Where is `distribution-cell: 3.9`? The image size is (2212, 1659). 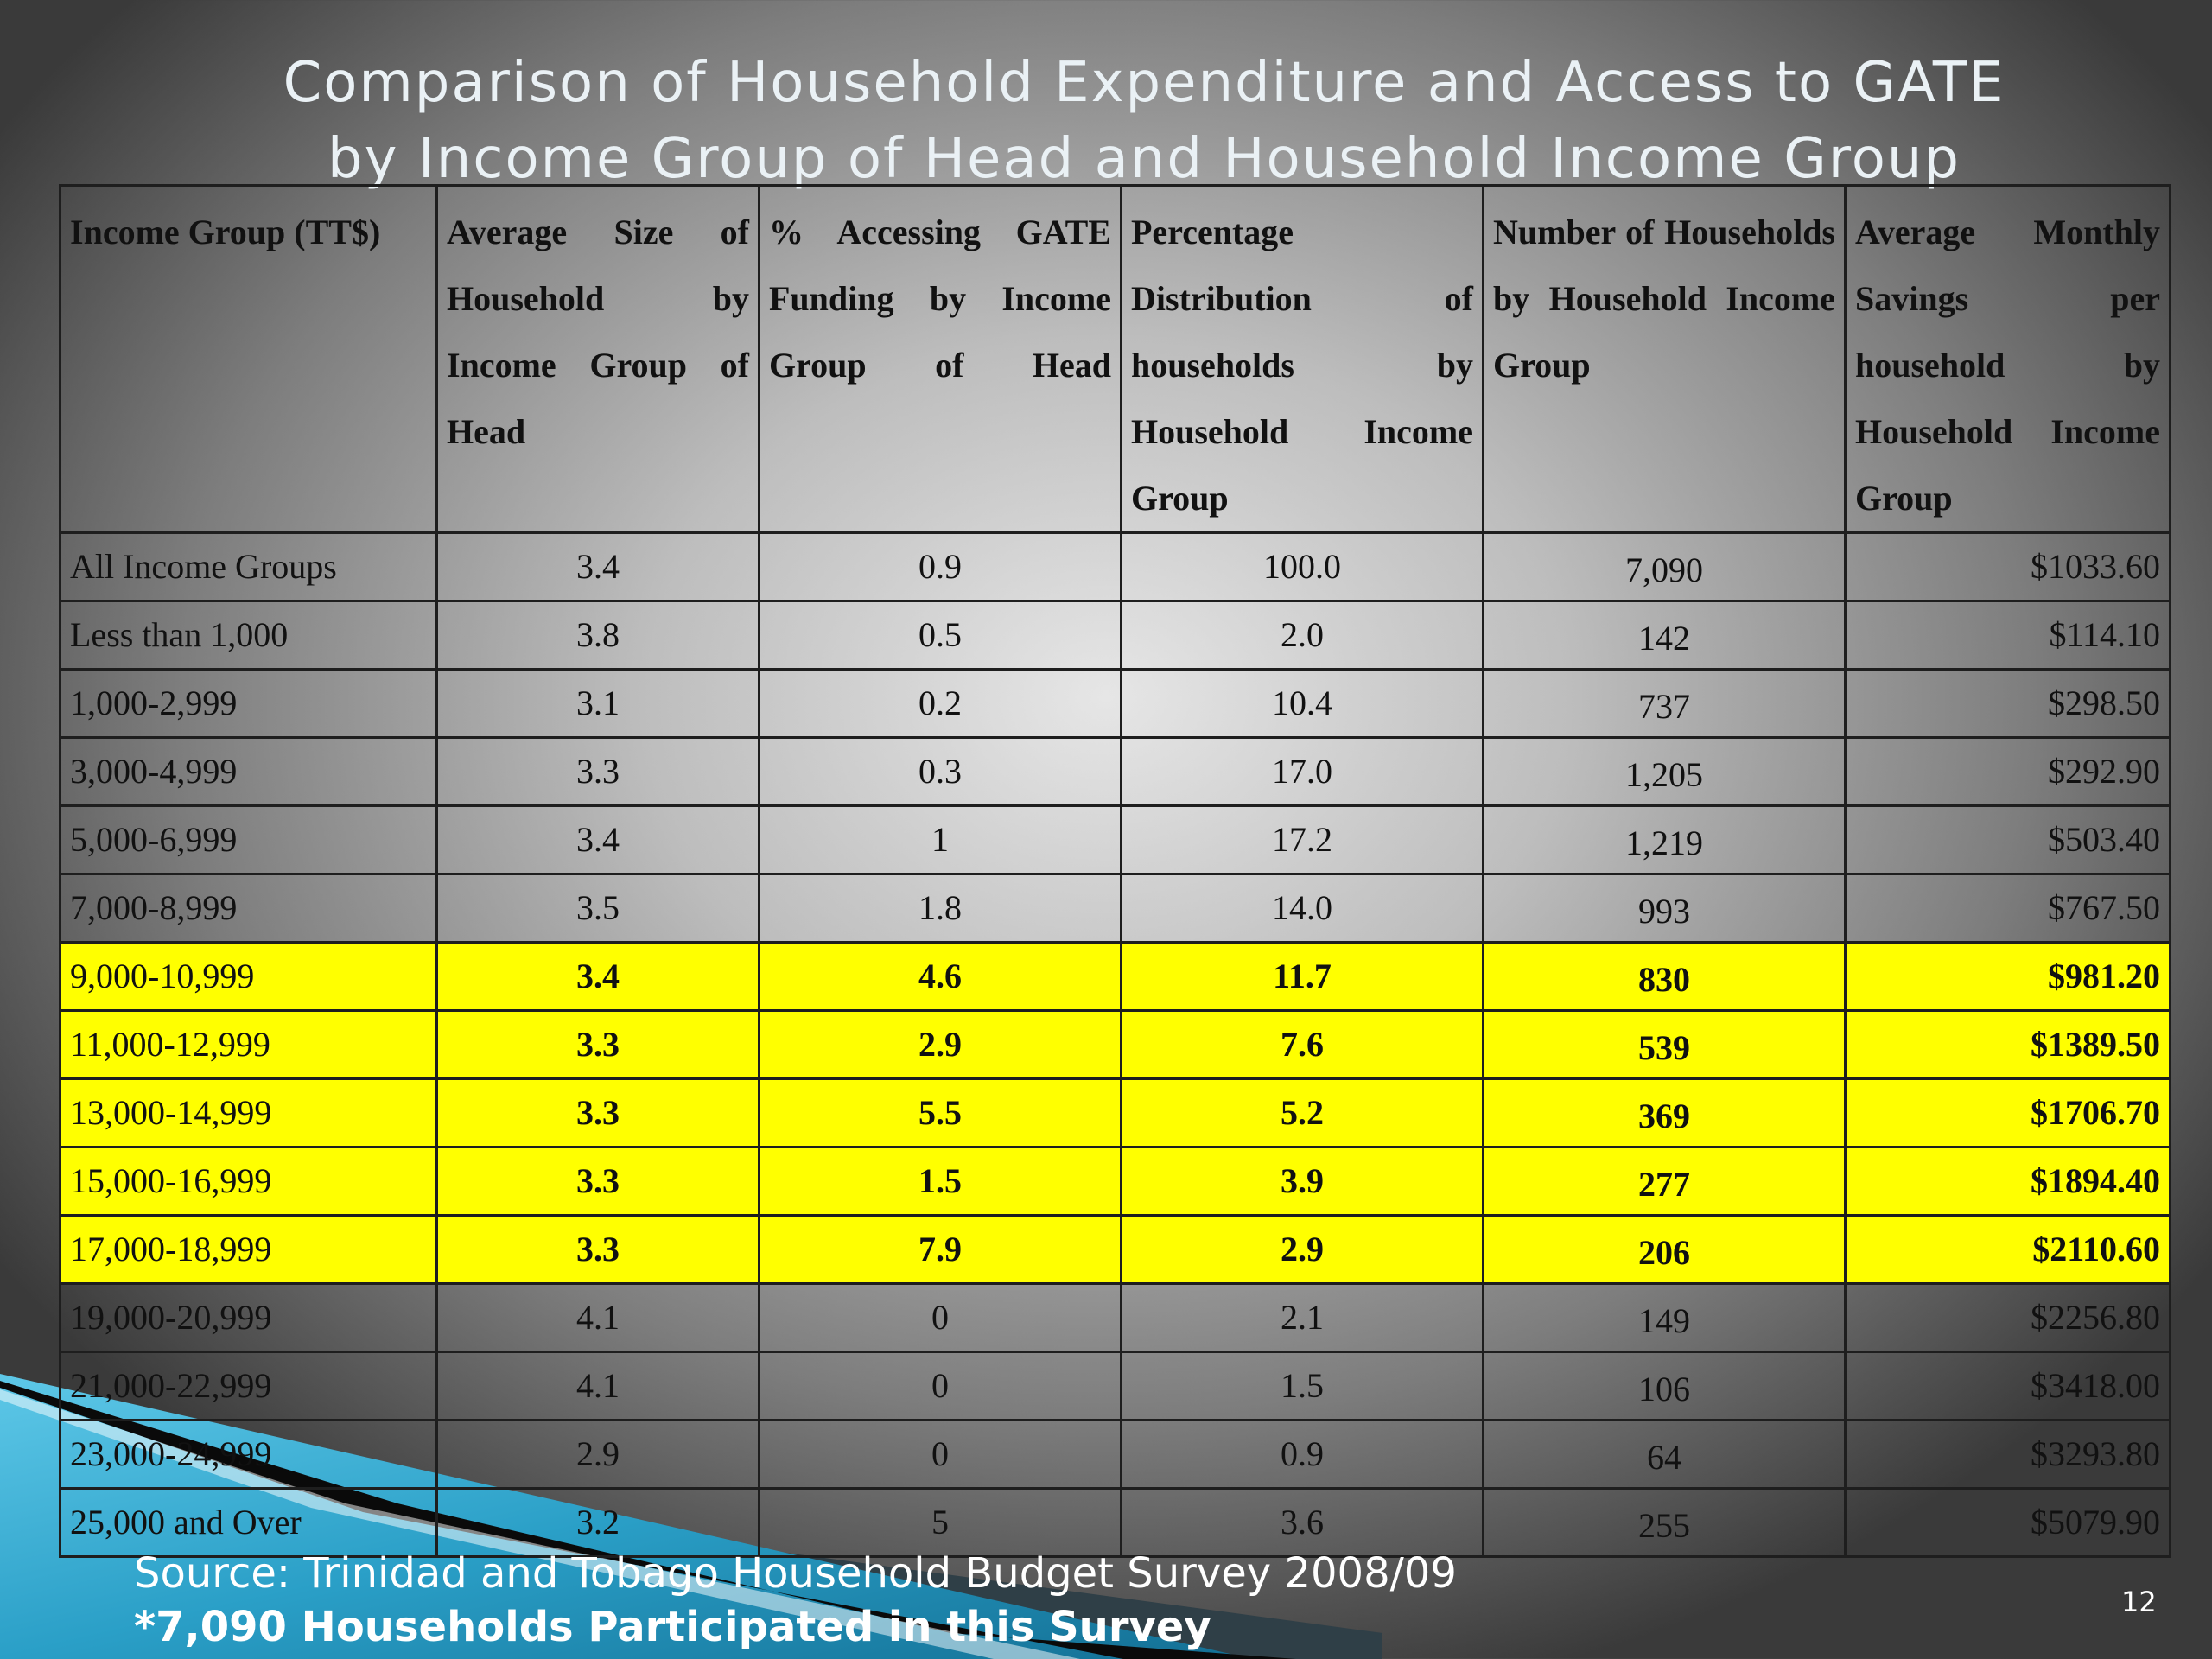
distribution-cell: 3.9 is located at coordinates (1302, 1181).